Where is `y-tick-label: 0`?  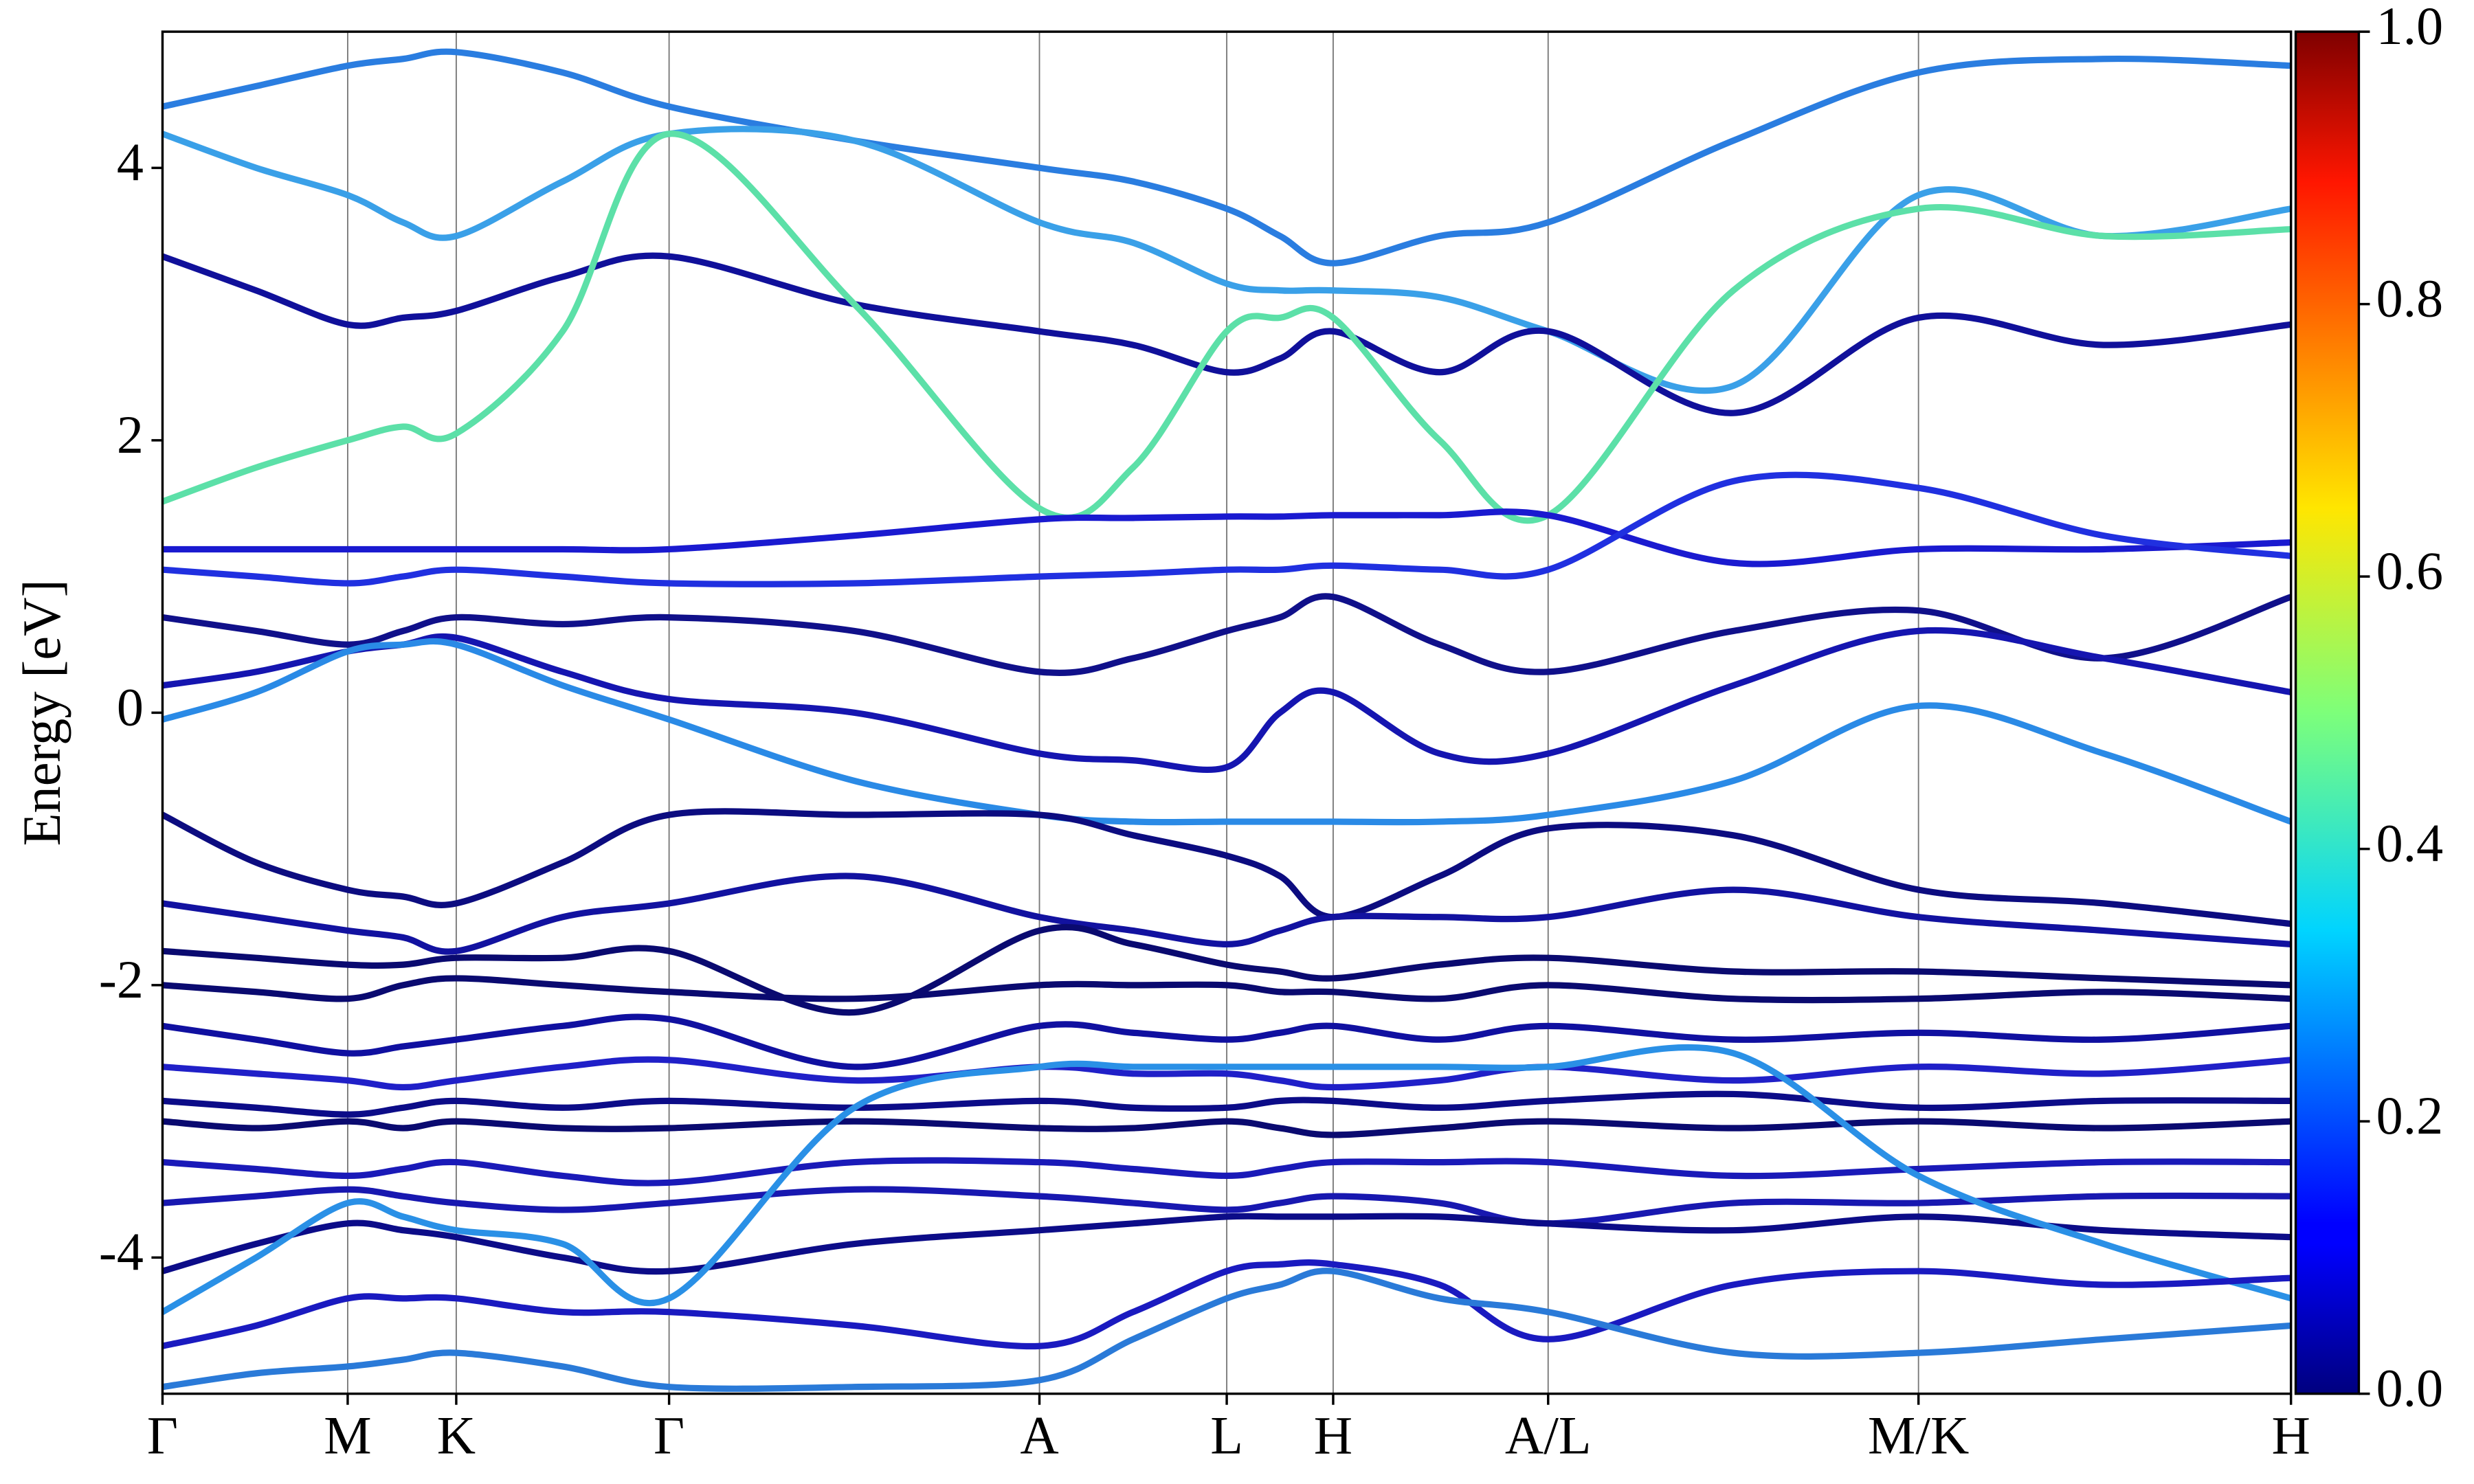 y-tick-label: 0 is located at coordinates (130, 707).